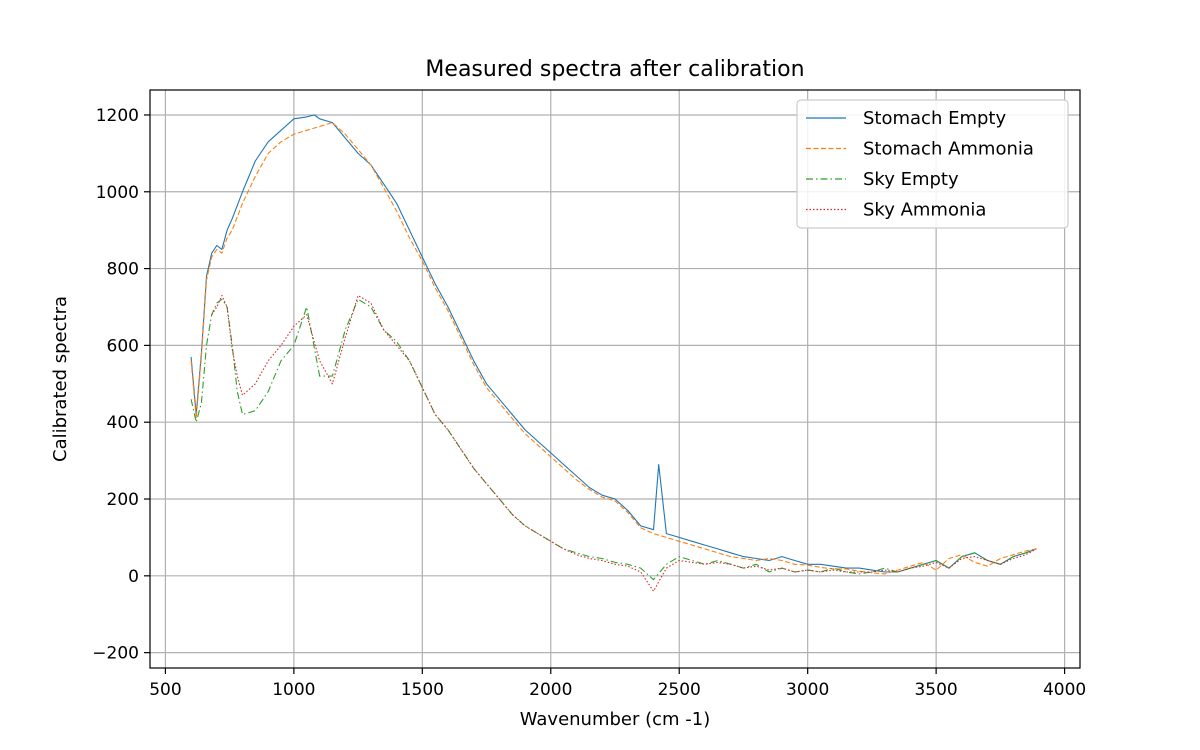 This screenshot has width=1200, height=750. Describe the element at coordinates (165, 690) in the screenshot. I see `x-tick-label: 500` at that location.